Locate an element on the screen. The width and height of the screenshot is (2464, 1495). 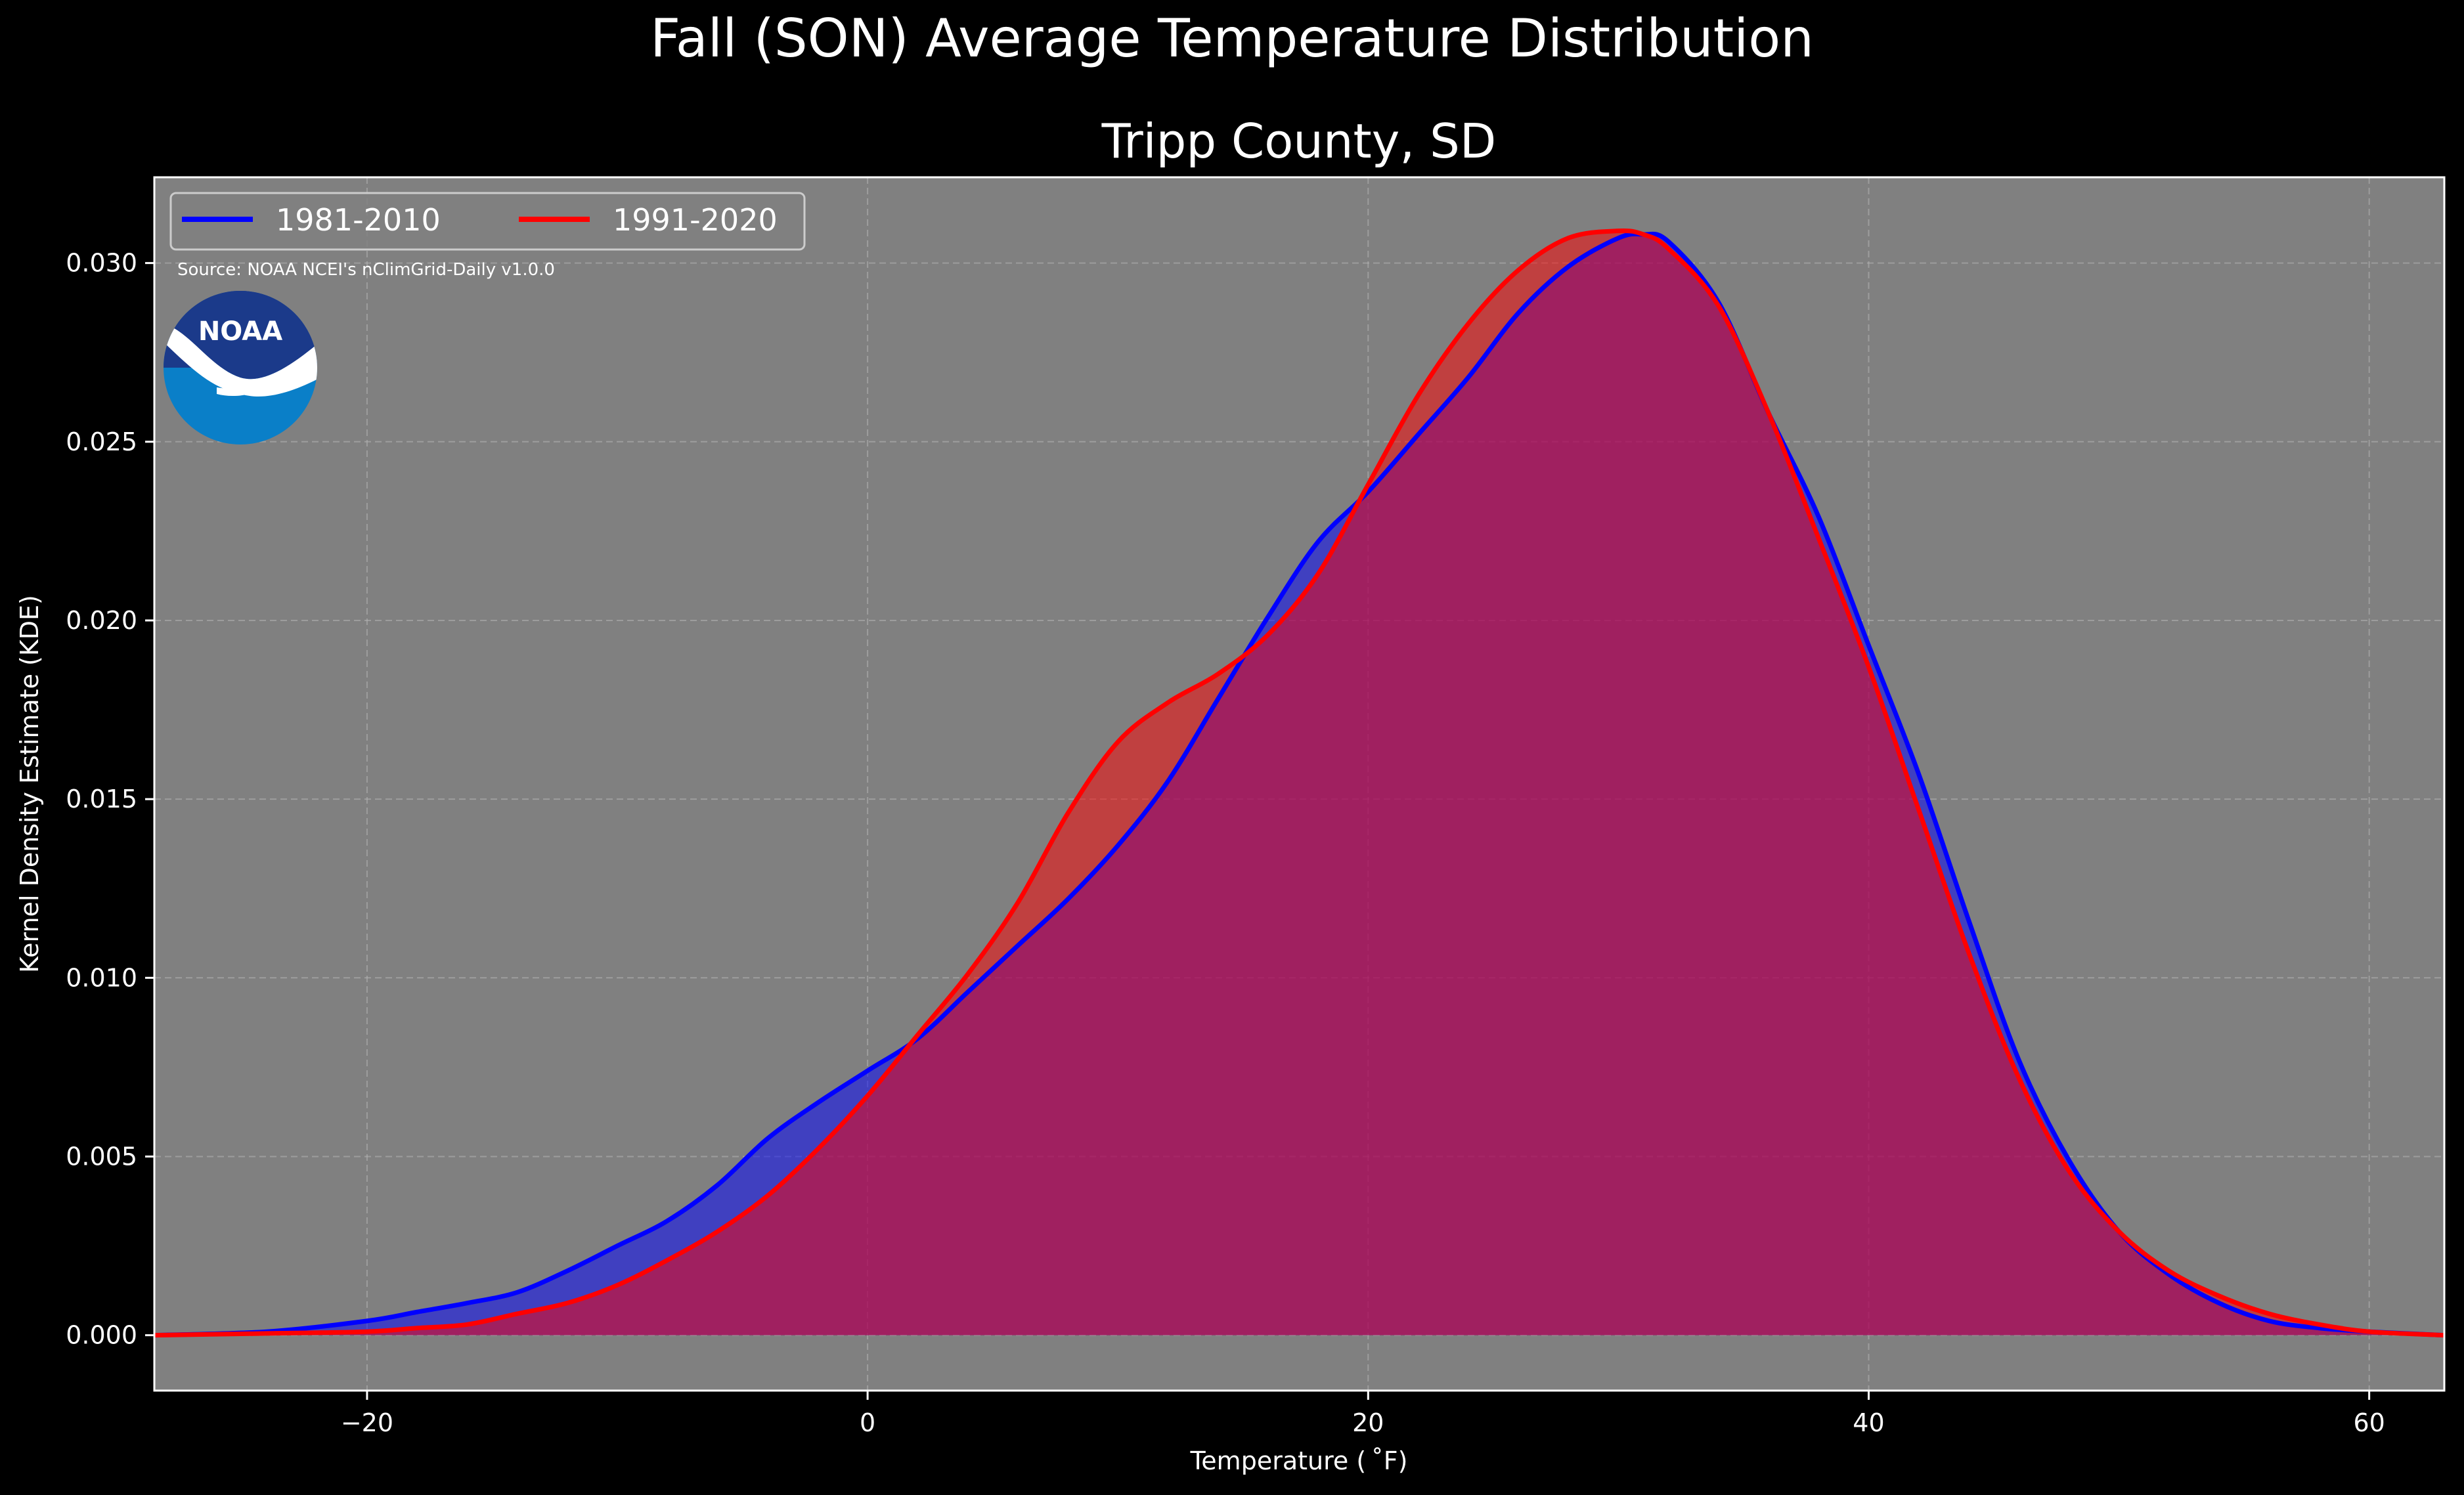
y-tick-label: 0.005 is located at coordinates (101, 1156).